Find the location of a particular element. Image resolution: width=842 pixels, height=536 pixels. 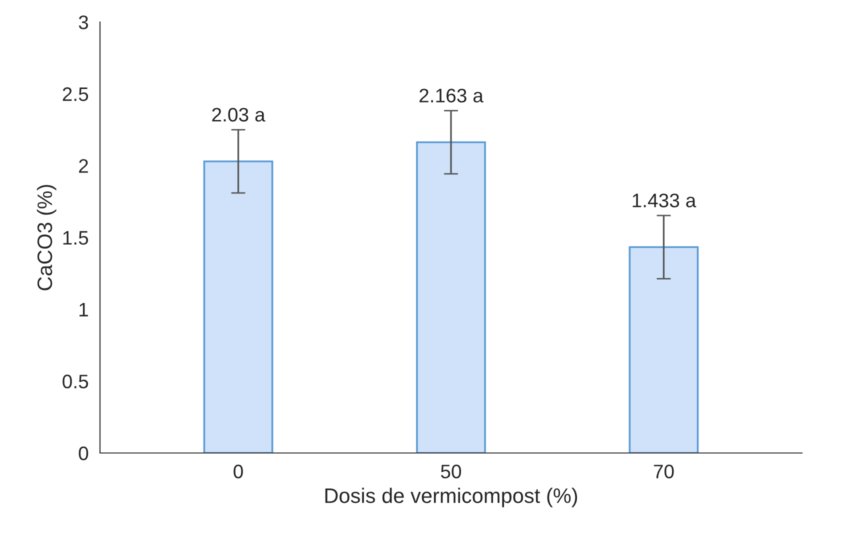

y-tick-label: 1 is located at coordinates (84, 309).